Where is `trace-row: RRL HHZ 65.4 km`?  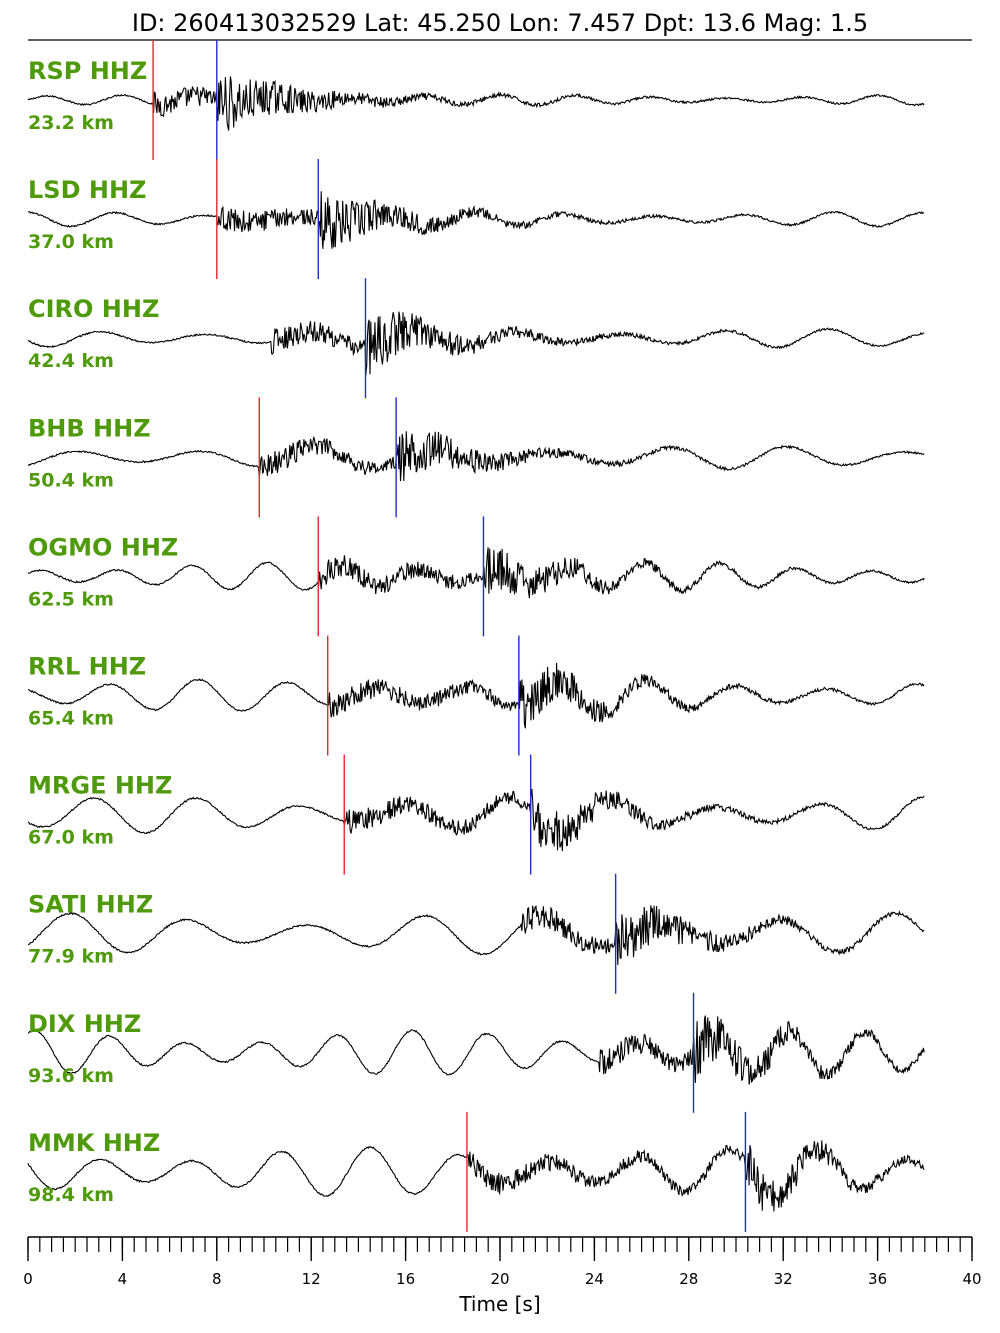 trace-row: RRL HHZ 65.4 km is located at coordinates (476, 695).